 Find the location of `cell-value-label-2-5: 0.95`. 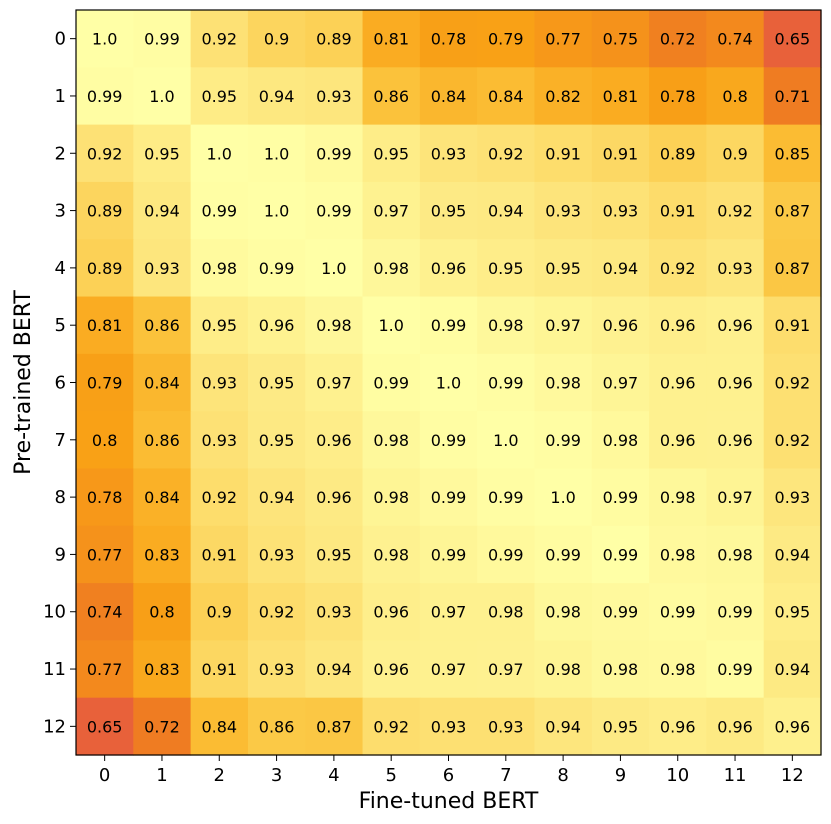

cell-value-label-2-5: 0.95 is located at coordinates (391, 153).